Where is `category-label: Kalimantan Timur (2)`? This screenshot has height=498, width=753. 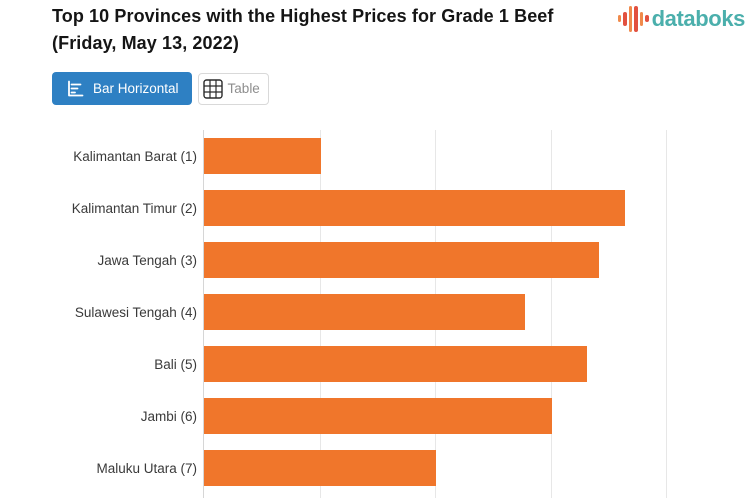 category-label: Kalimantan Timur (2) is located at coordinates (134, 208).